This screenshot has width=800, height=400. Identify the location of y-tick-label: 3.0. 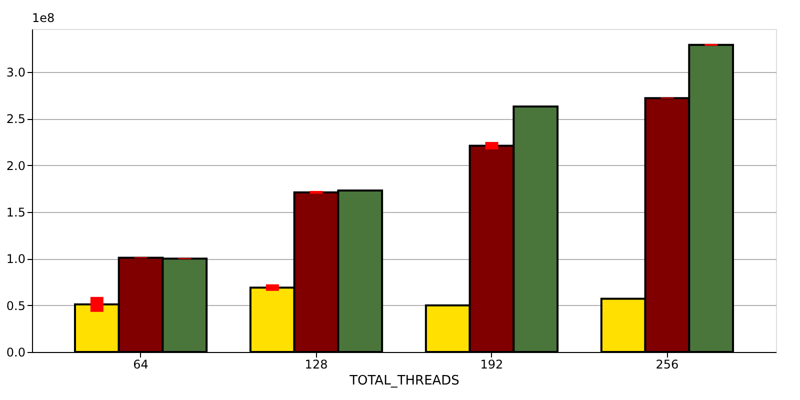
(16, 72).